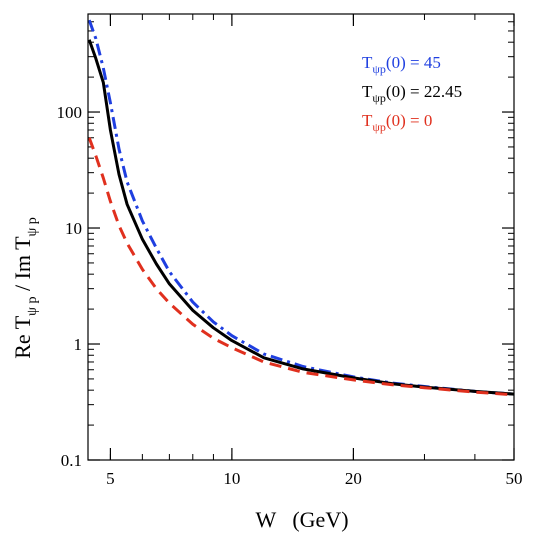 The image size is (540, 540). Describe the element at coordinates (231, 478) in the screenshot. I see `x-tick-label: 10` at that location.